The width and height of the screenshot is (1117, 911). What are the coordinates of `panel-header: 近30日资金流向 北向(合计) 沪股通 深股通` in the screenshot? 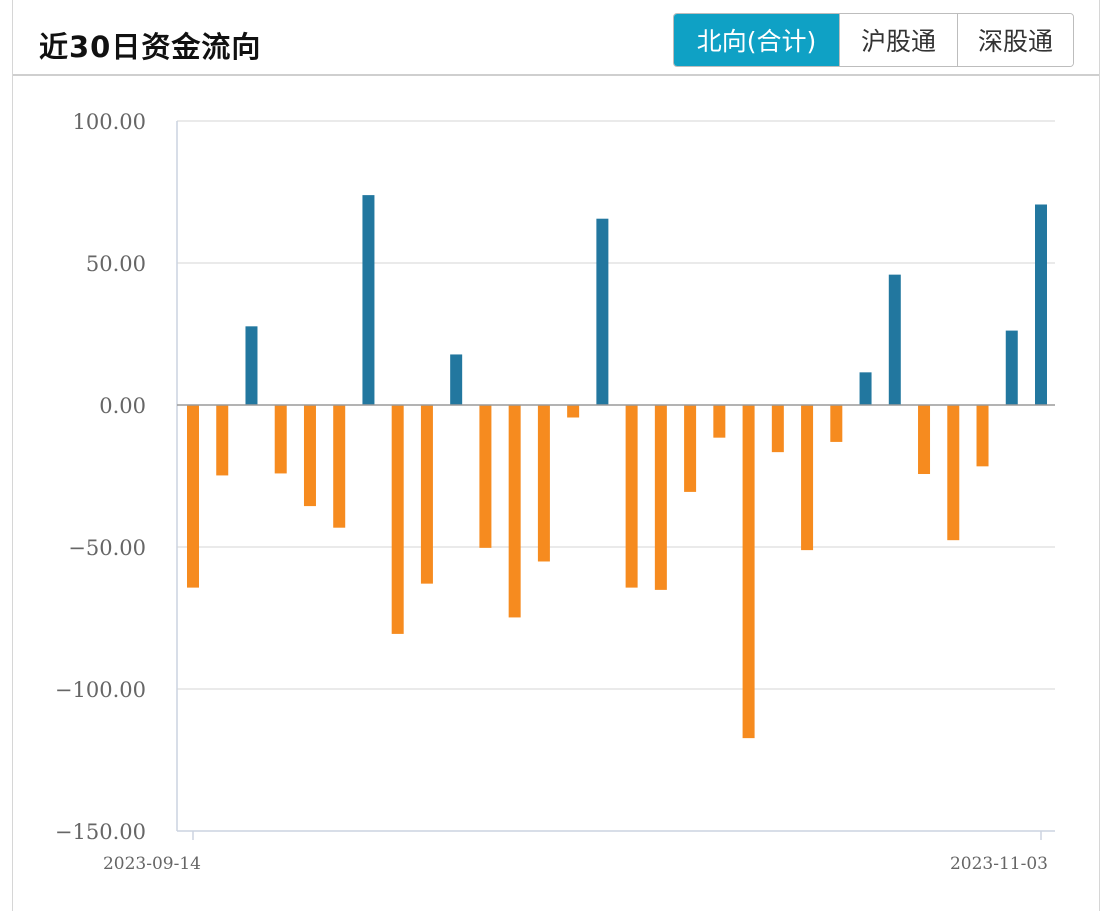 It's located at (556, 38).